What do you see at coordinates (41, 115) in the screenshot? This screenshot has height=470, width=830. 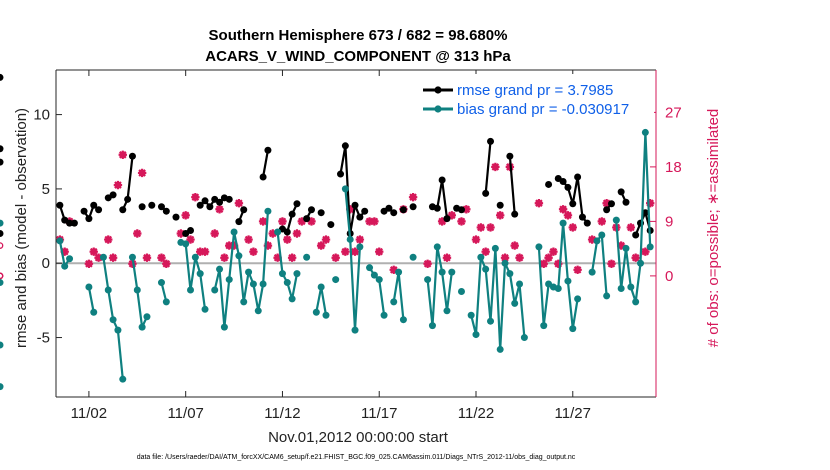 I see `y-tick-label: 10` at bounding box center [41, 115].